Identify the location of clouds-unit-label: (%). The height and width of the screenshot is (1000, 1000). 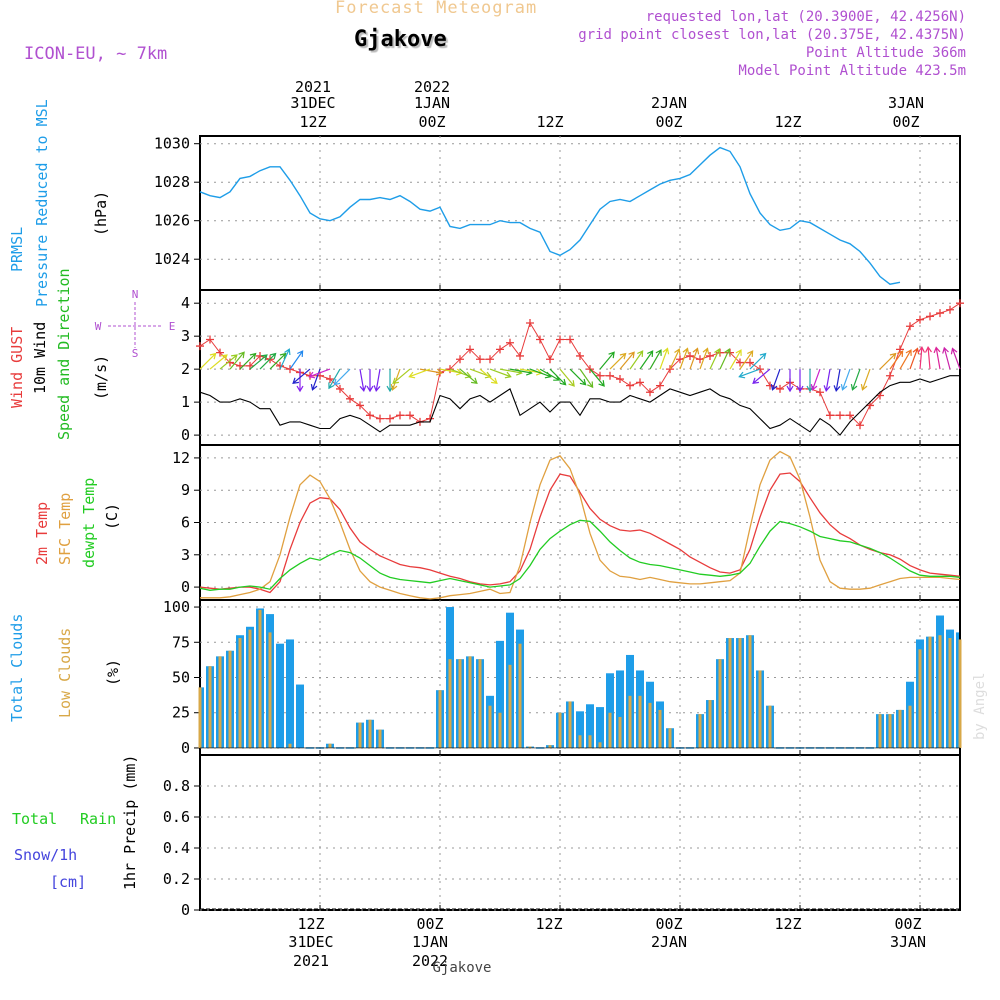
(113, 672).